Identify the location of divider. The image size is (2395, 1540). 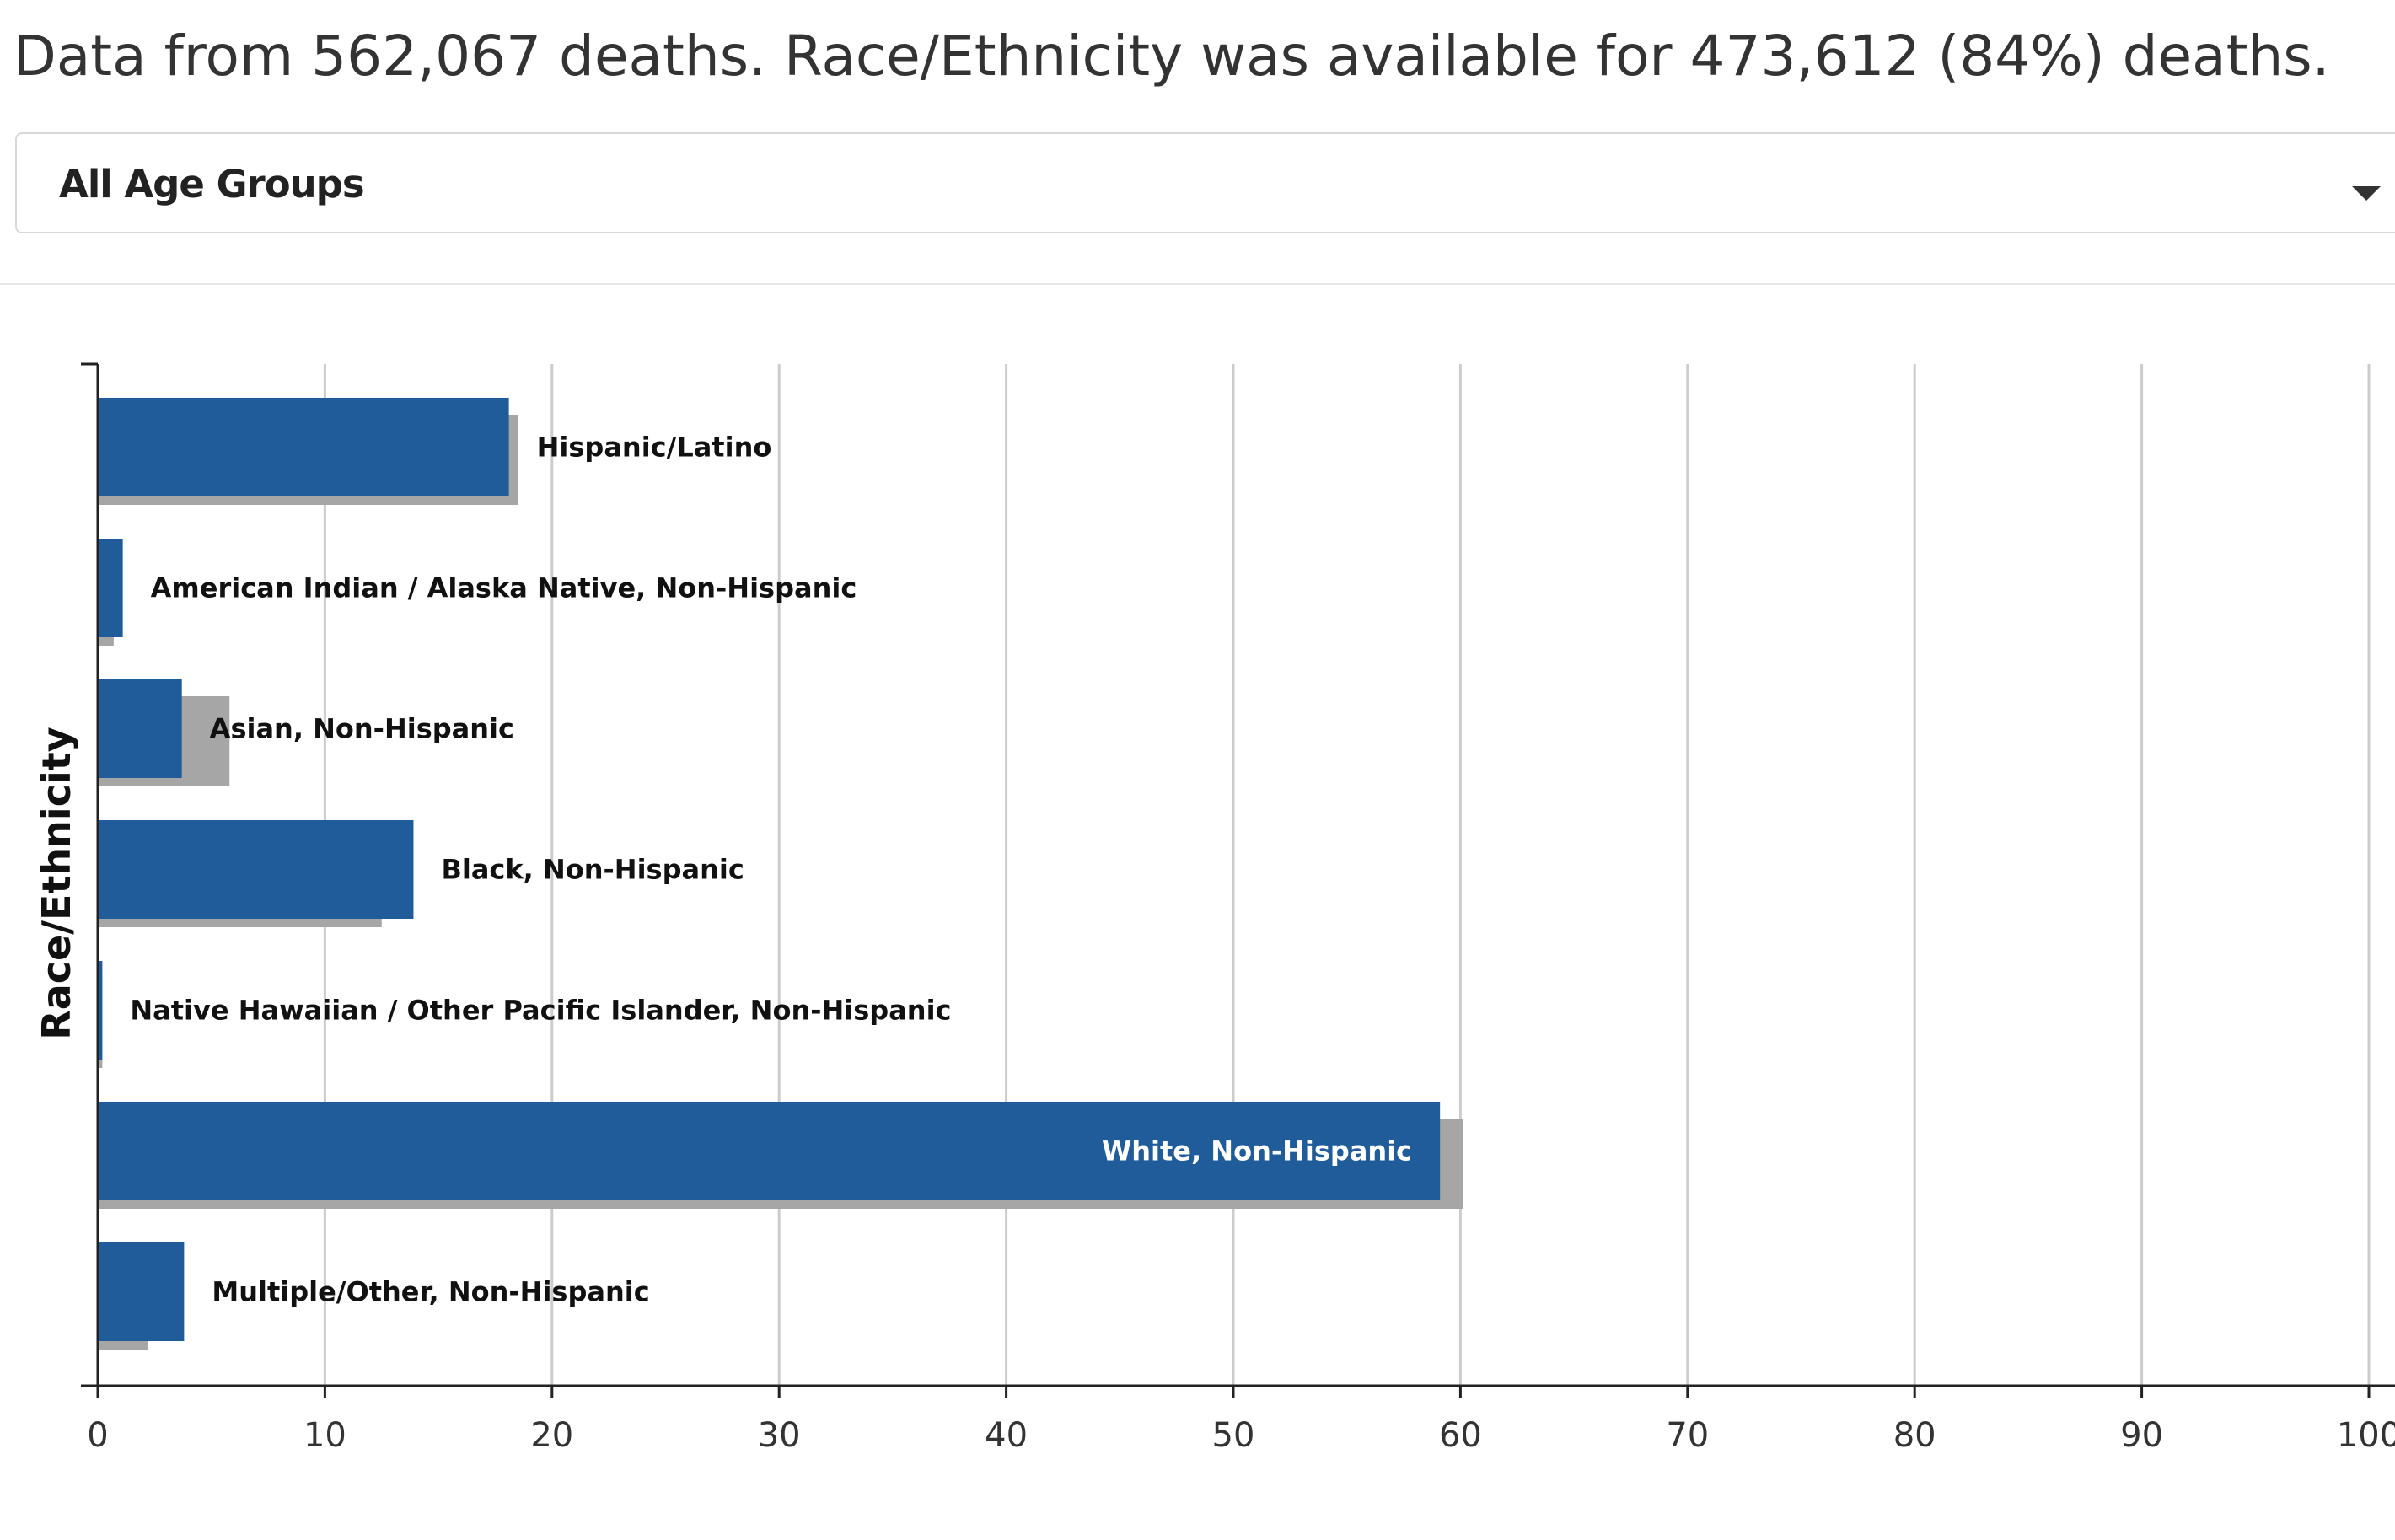
(1197, 284).